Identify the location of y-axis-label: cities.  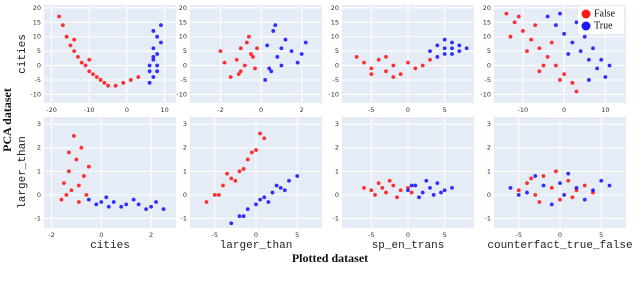
(23, 54).